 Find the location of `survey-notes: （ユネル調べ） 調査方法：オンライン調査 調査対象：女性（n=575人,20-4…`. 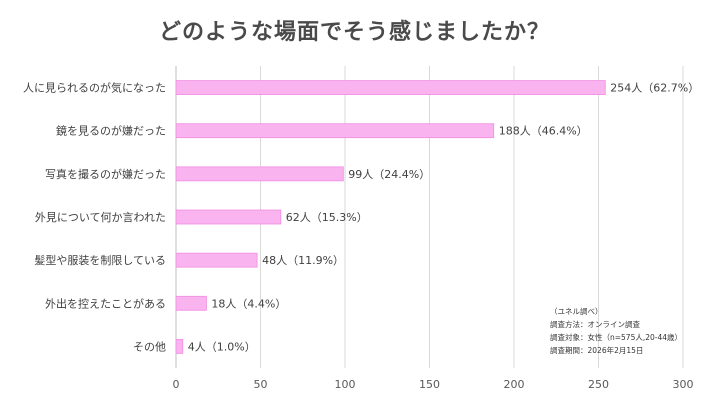

survey-notes: （ユネル調べ） 調査方法：オンライン調査 調査対象：女性（n=575人,20-4… is located at coordinates (616, 331).